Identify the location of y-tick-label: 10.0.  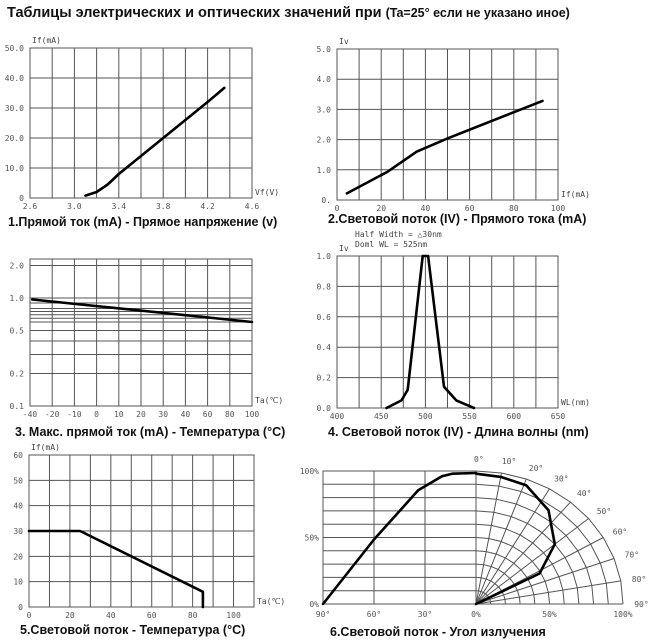
(14, 168).